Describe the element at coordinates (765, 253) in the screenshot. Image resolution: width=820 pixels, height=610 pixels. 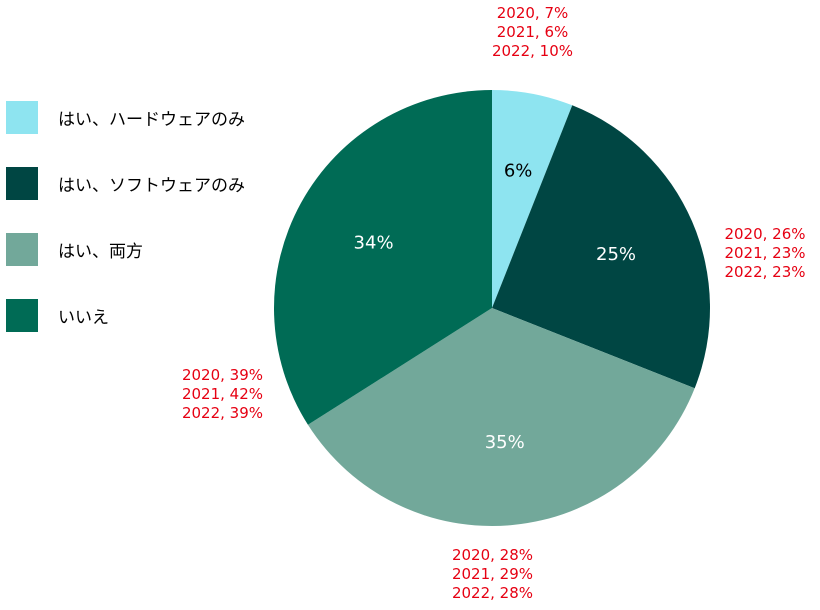
I see `history-note-software-only: 2020, 26% 2021, 23% 2022, 23%` at that location.